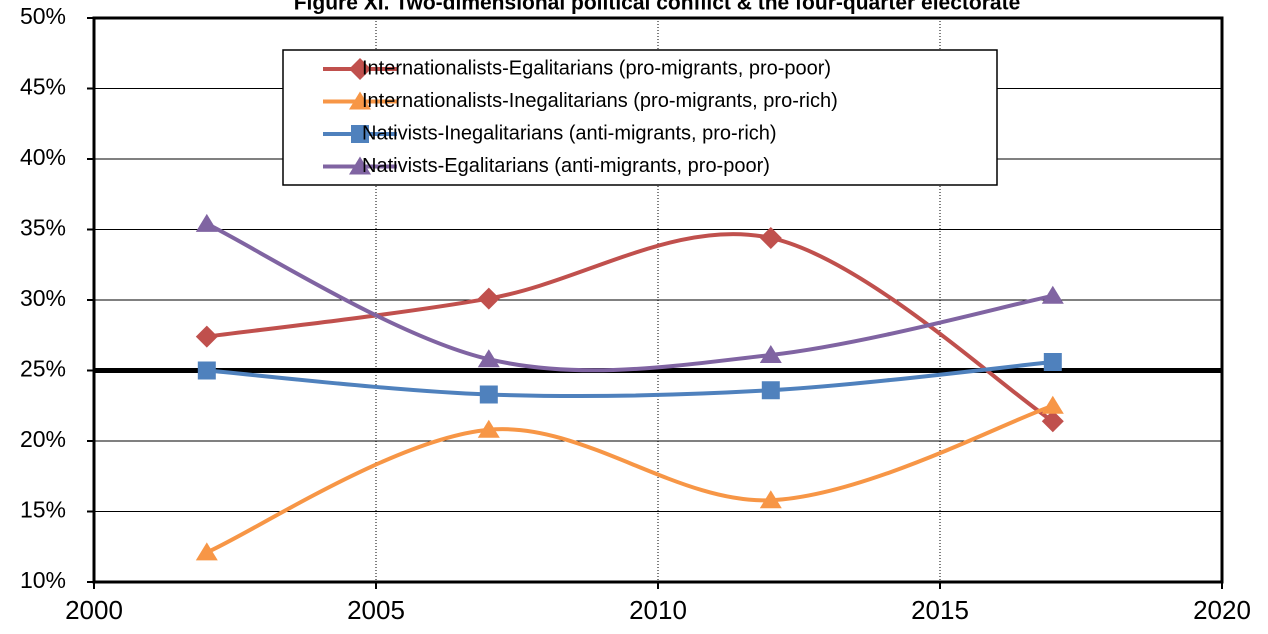 This screenshot has height=634, width=1268. What do you see at coordinates (43, 16) in the screenshot?
I see `y-tick-label: 50%` at bounding box center [43, 16].